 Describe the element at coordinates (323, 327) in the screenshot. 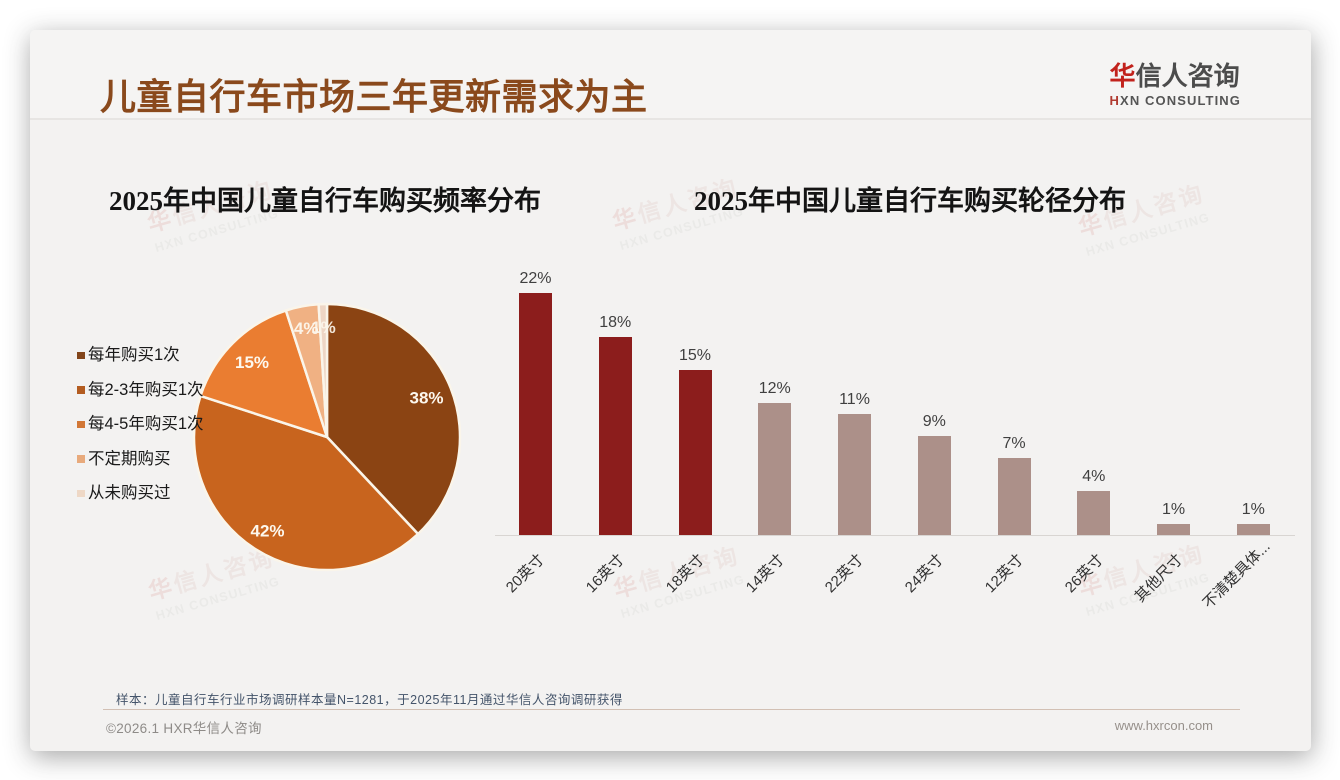

I see `svg-text: 1%` at that location.